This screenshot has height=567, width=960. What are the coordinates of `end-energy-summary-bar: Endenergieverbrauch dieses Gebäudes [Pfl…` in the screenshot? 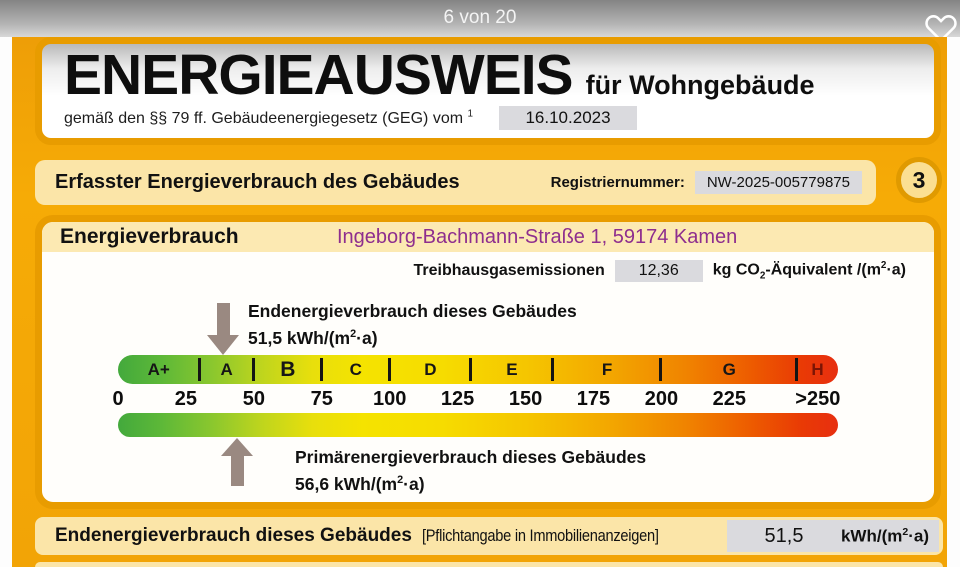 It's located at (489, 536).